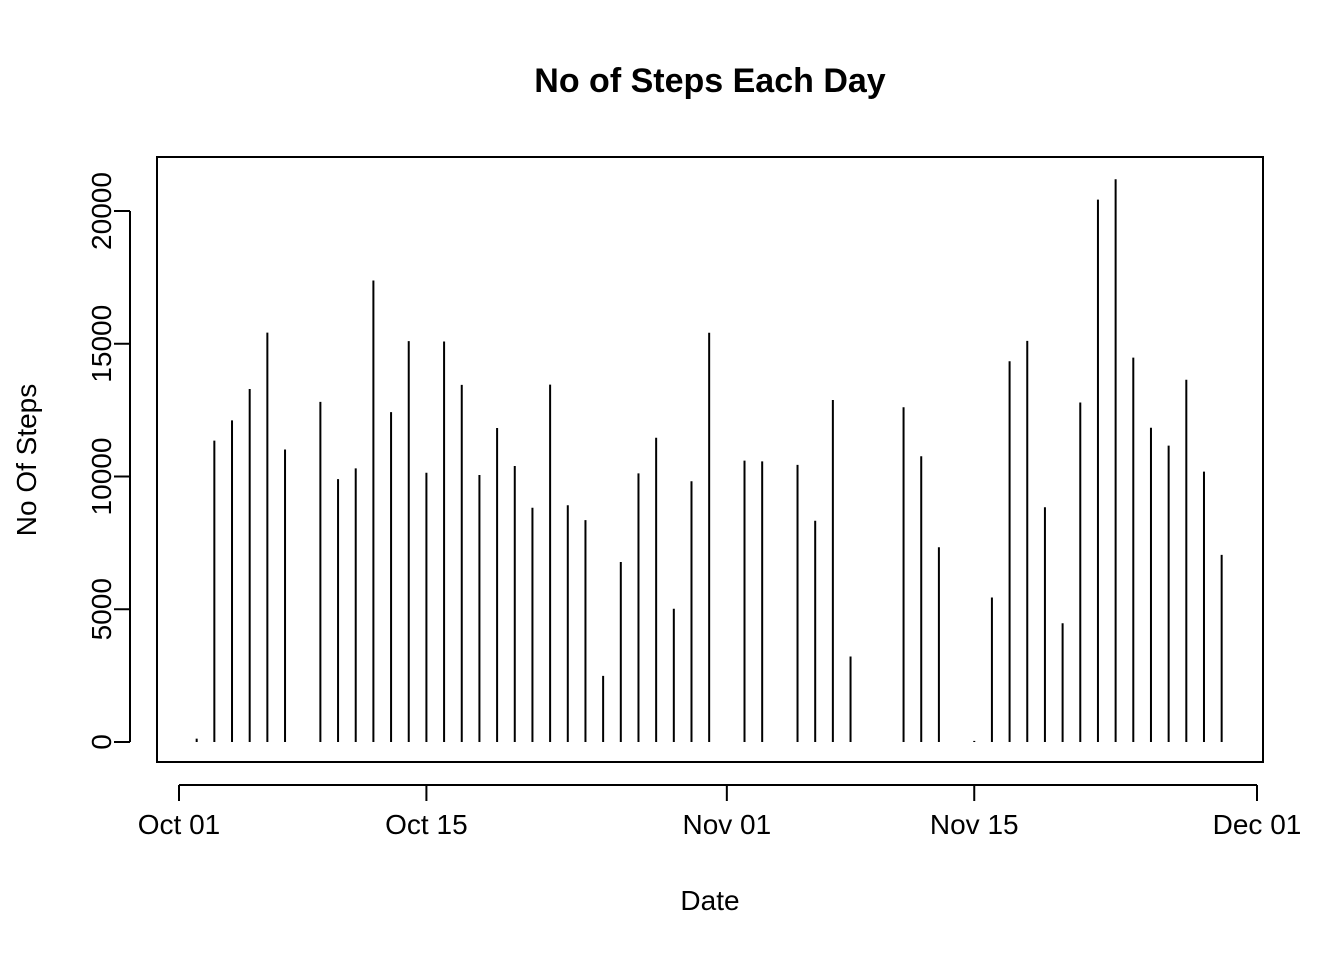  I want to click on x-axis-ticks: Oct 01 Oct 15 Nov 01 Nov 15 Dec 01, so click(720, 812).